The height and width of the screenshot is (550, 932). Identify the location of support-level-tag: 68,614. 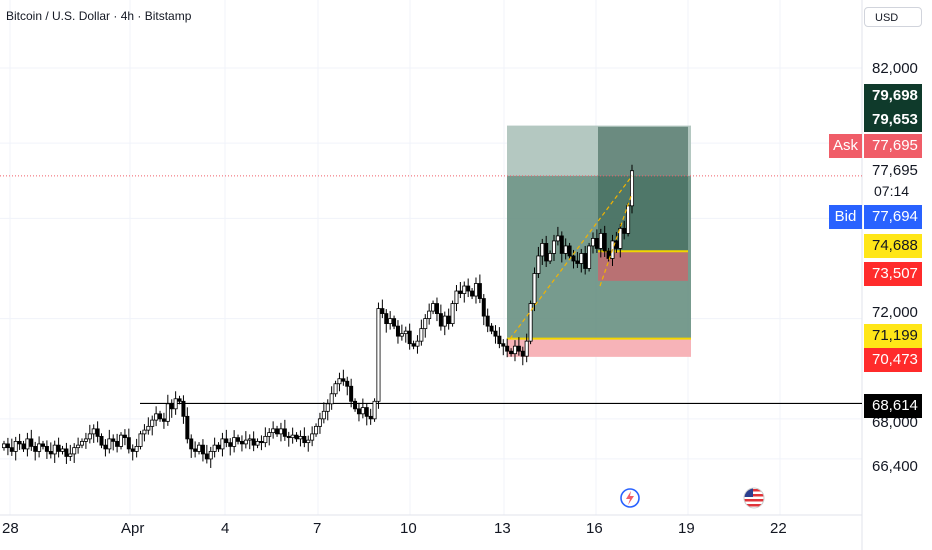
(893, 406).